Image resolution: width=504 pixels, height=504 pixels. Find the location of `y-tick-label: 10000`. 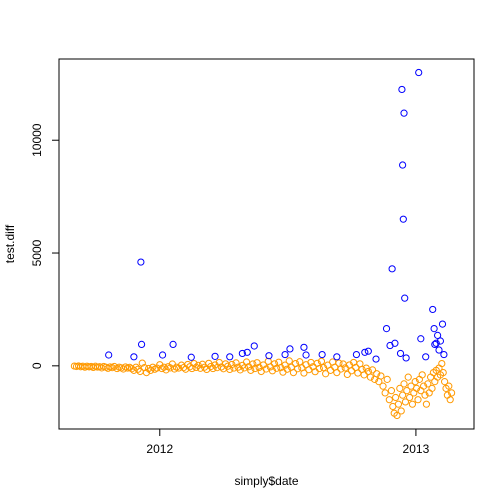

y-tick-label: 10000 is located at coordinates (37, 140).